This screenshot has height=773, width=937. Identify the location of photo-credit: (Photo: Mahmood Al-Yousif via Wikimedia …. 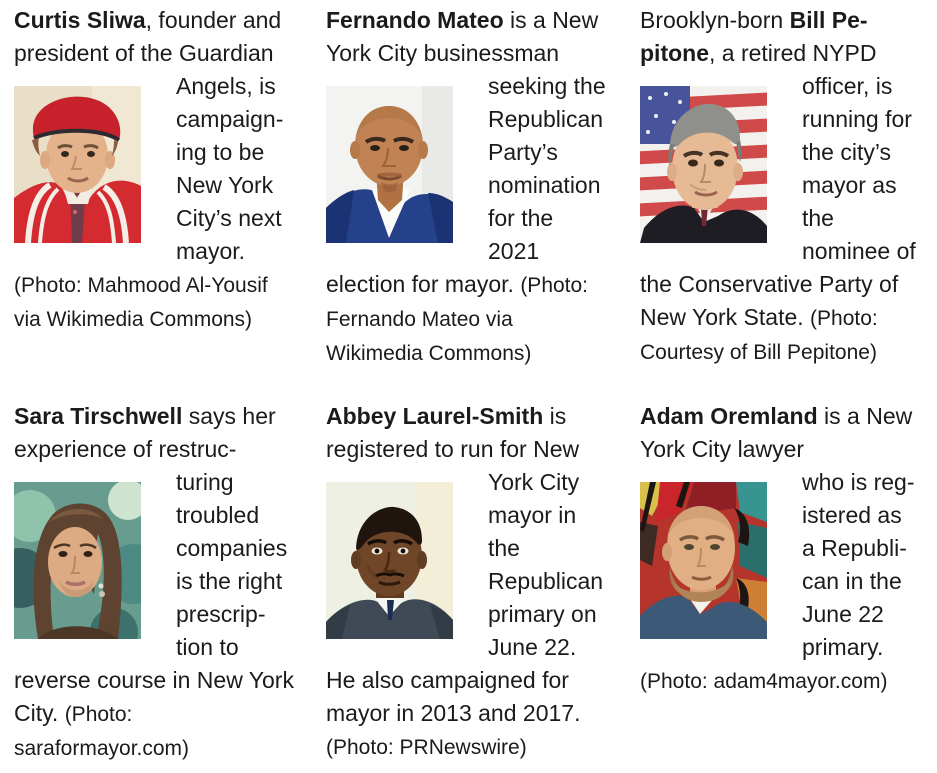
(141, 302).